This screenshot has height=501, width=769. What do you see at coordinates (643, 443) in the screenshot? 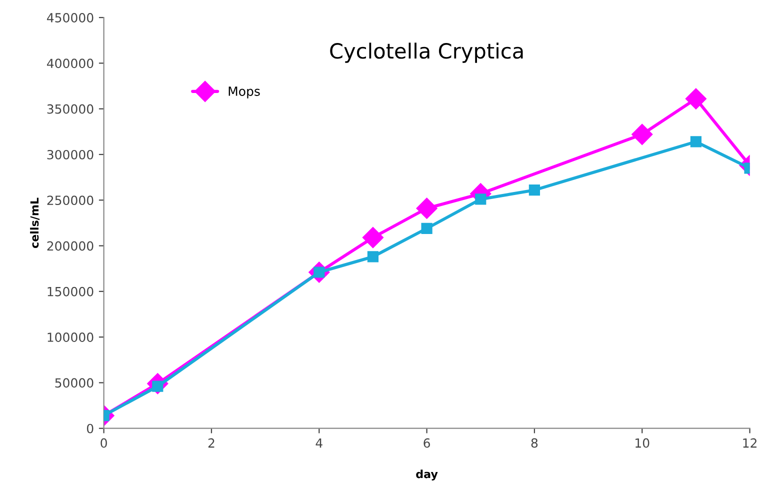
I see `x-tick-label: 10` at bounding box center [643, 443].